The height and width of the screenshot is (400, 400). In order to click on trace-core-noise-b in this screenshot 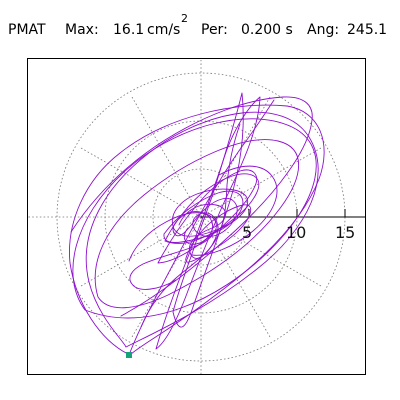, I will do `click(207, 226)`.